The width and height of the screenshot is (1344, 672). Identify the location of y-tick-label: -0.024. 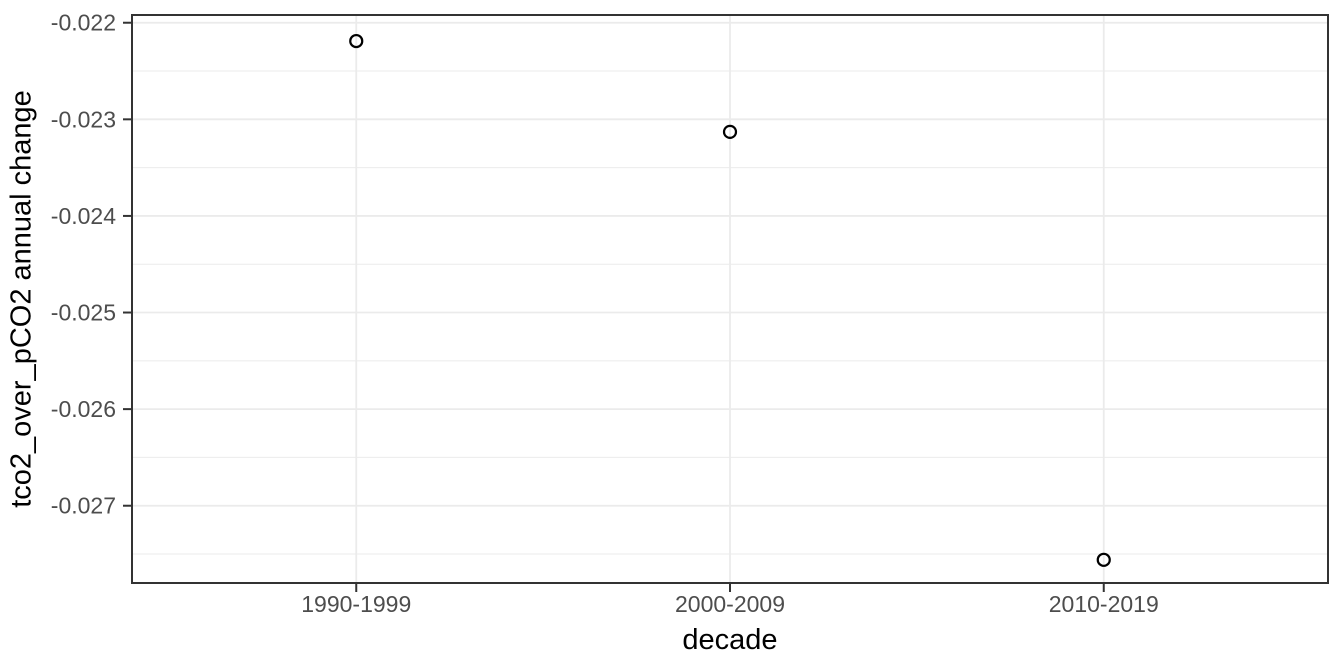
(83, 216).